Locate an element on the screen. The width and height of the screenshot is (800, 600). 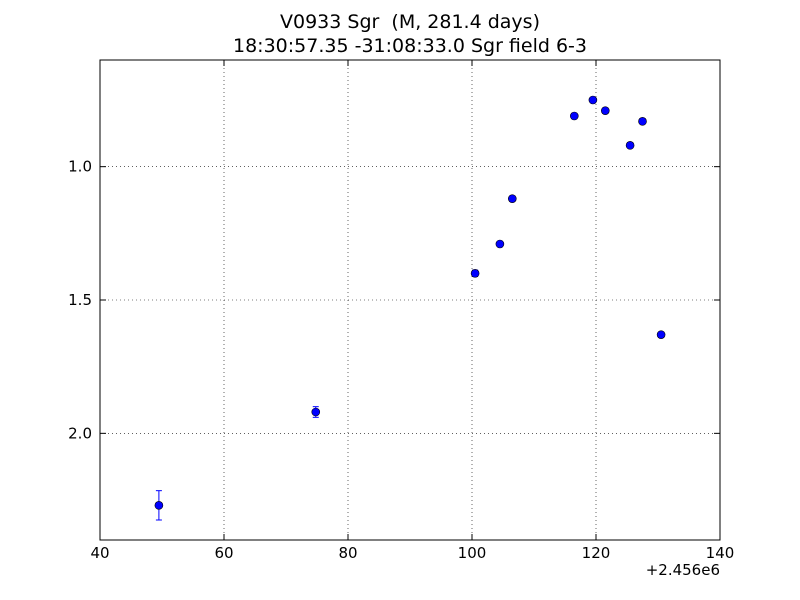
x-tick-label: 100 is located at coordinates (472, 553).